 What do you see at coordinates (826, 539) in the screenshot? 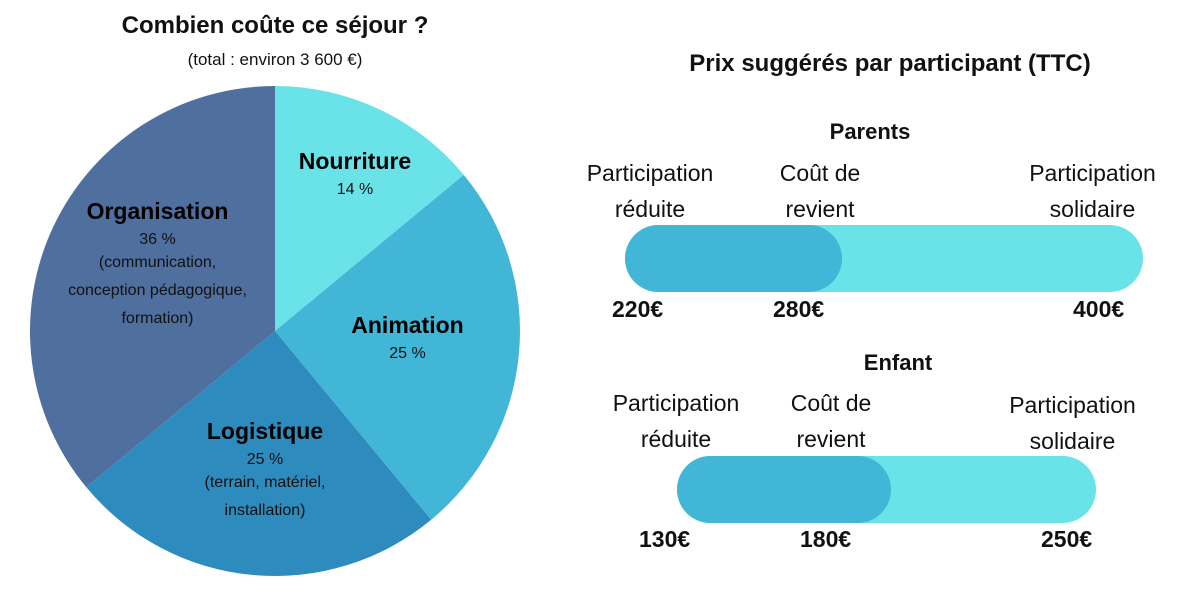
I see `price-cost: 180€` at bounding box center [826, 539].